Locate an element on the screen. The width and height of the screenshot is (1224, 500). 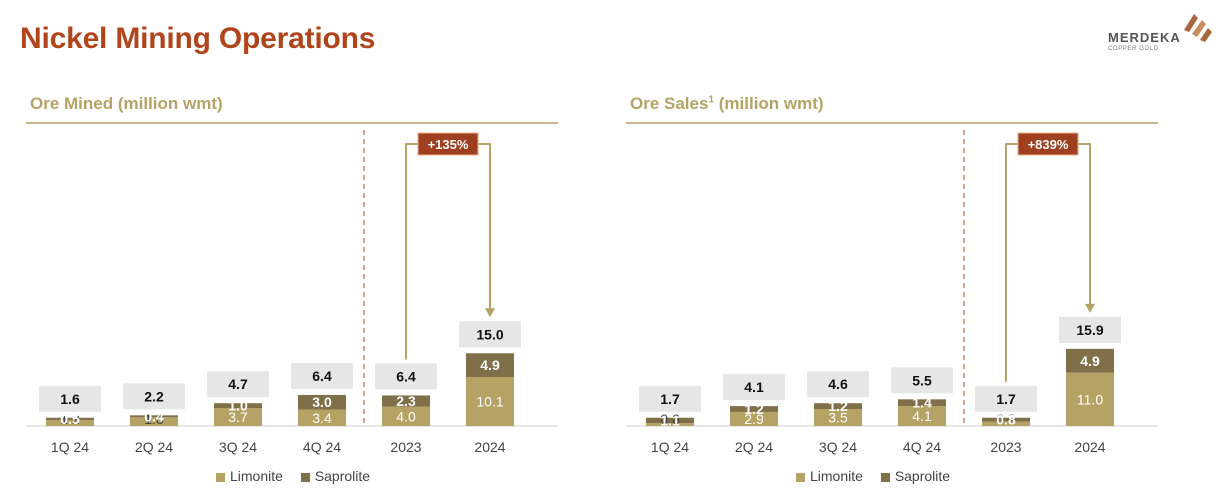
limonite-value-label: 0.9 is located at coordinates (1006, 419).